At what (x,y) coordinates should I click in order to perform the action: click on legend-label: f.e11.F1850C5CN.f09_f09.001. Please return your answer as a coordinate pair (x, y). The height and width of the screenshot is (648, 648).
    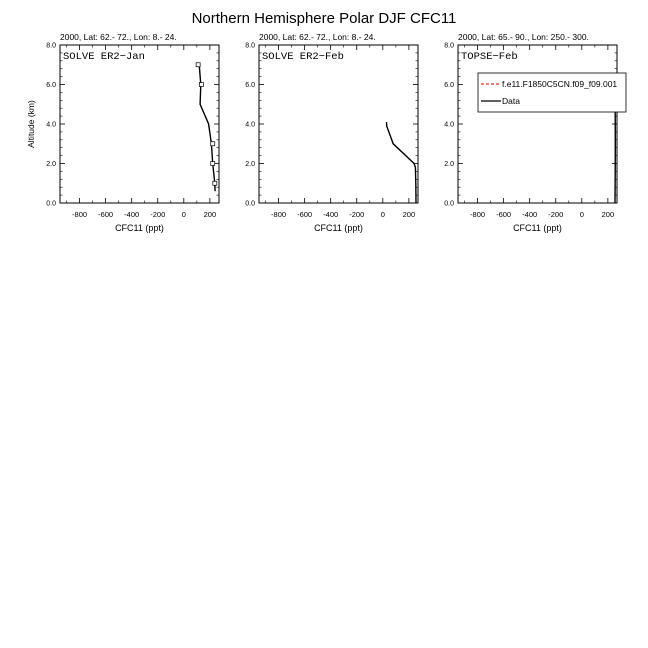
    Looking at the image, I should click on (559, 84).